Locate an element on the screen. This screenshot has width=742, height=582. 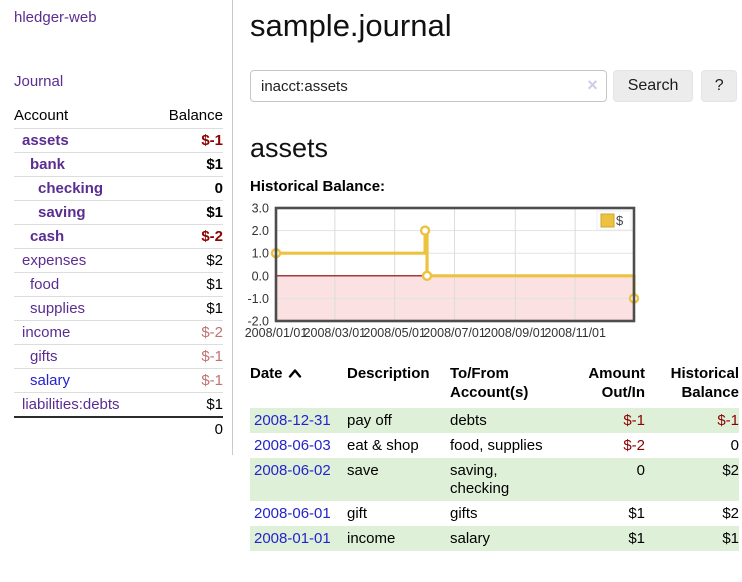
search-button: Search is located at coordinates (653, 86).